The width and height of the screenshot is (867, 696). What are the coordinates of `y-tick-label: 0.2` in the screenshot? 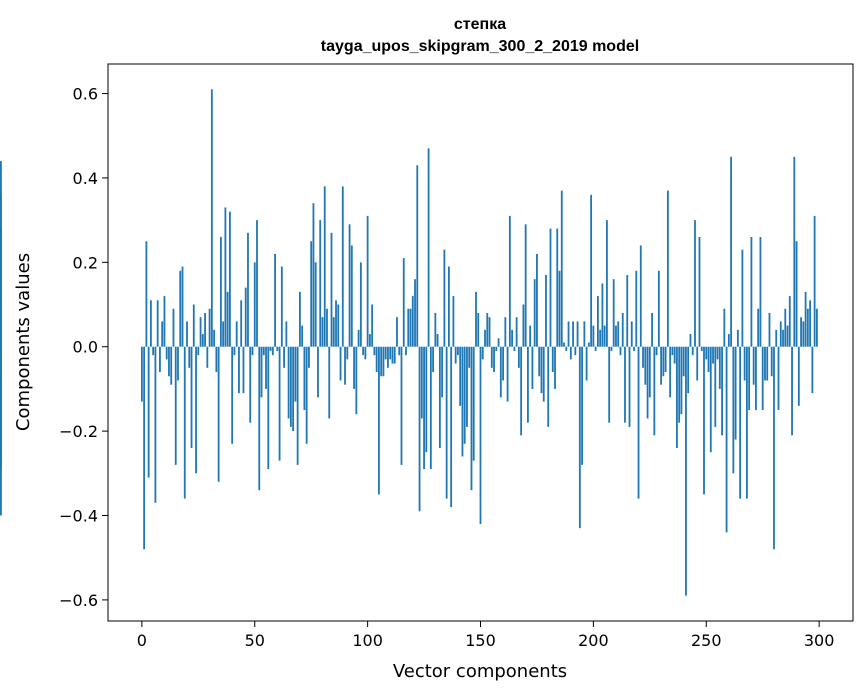 It's located at (85, 262).